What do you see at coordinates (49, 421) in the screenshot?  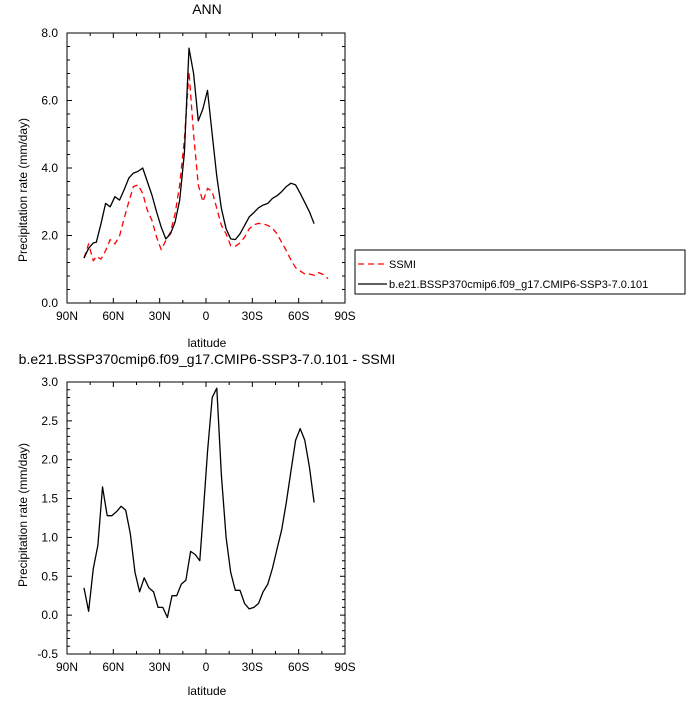 I see `panel-diff-y-tick-label: 2.5` at bounding box center [49, 421].